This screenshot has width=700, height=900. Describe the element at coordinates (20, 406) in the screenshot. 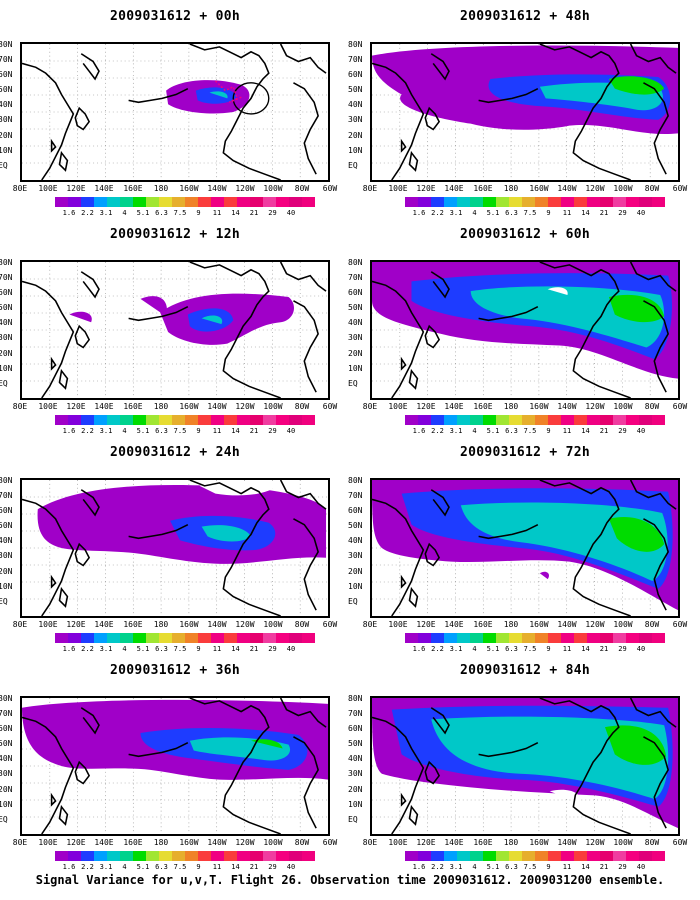

I see `longitude-label: 80E` at that location.